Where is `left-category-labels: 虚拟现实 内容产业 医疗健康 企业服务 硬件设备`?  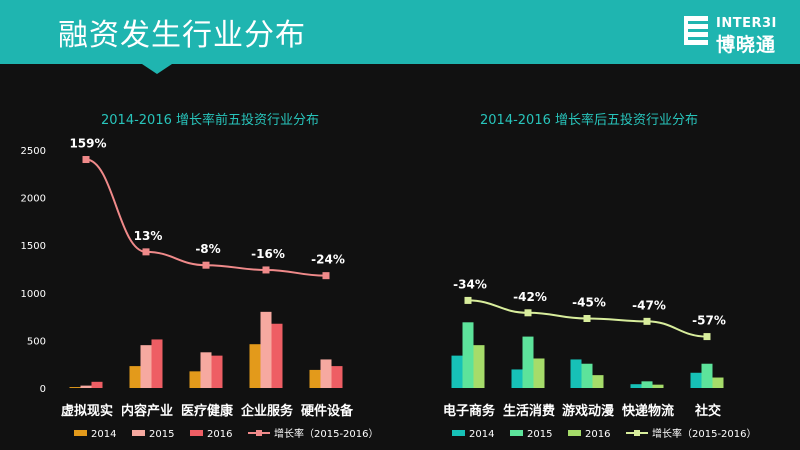 left-category-labels: 虚拟现实 内容产业 医疗健康 企业服务 硬件设备 is located at coordinates (207, 411).